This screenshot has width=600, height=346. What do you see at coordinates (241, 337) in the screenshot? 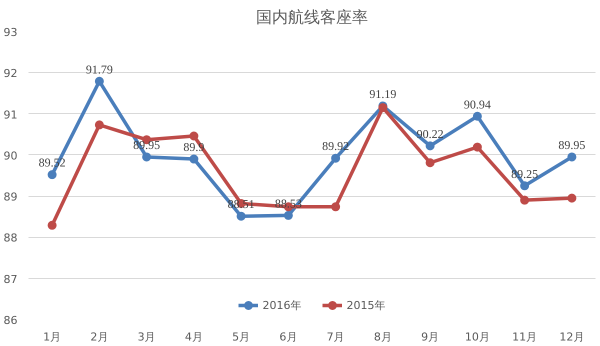
I see `x-tick-label: 5月` at bounding box center [241, 337].